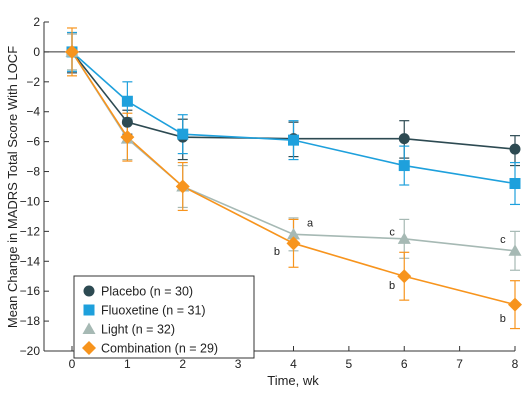 Image resolution: width=528 pixels, height=407 pixels. I want to click on x-tick-label: 1, so click(127, 364).